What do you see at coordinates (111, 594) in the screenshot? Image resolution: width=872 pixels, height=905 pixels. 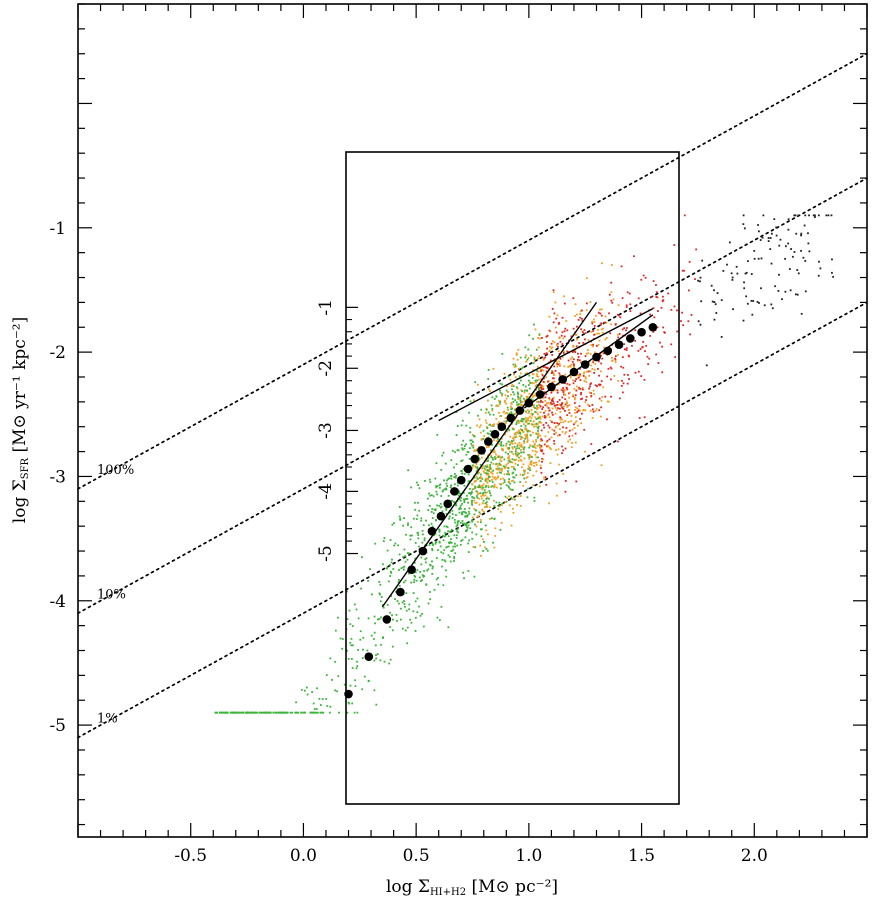 I see `efficiency-label-1: 10%` at bounding box center [111, 594].